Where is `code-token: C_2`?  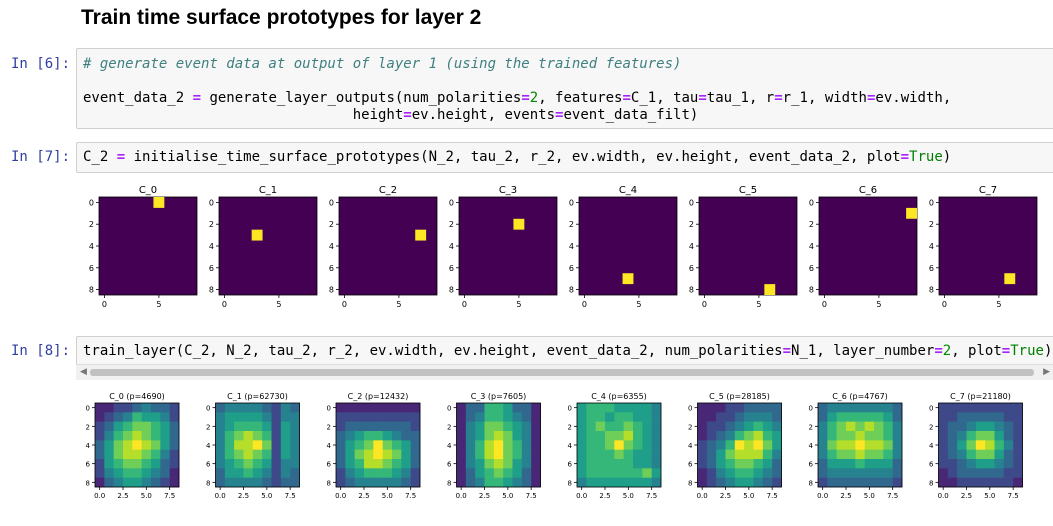
code-token: C_2 is located at coordinates (100, 157).